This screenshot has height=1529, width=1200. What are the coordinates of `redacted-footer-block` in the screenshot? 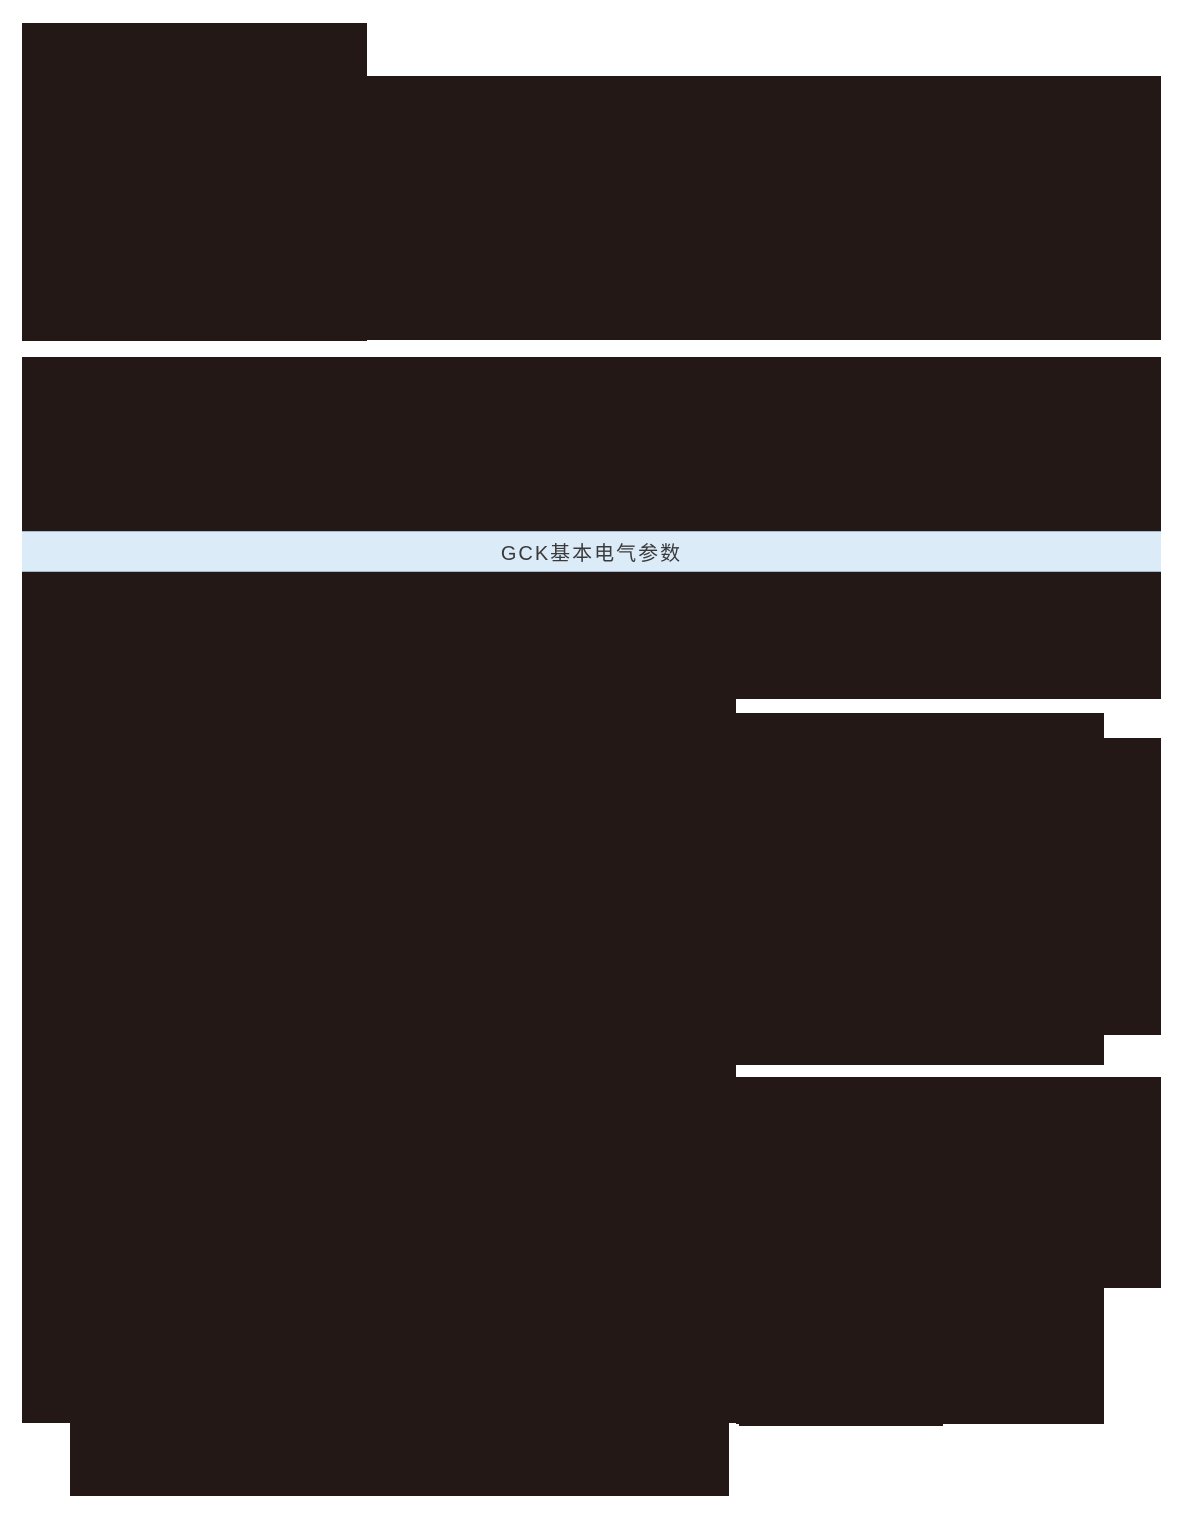 It's located at (399, 1459).